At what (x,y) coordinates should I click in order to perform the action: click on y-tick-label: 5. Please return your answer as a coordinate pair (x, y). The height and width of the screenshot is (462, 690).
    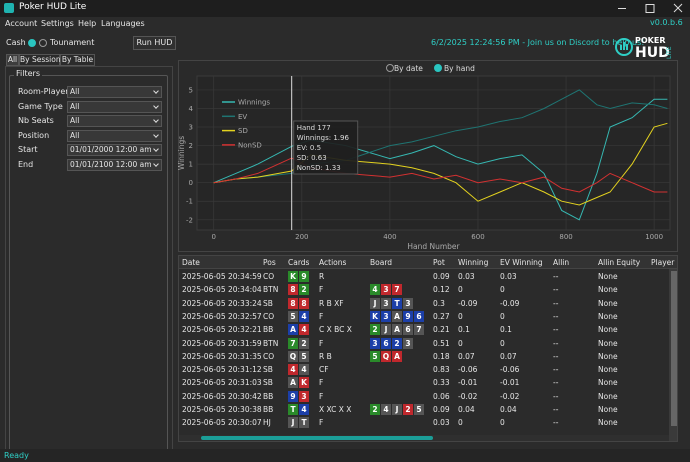
    Looking at the image, I should click on (191, 90).